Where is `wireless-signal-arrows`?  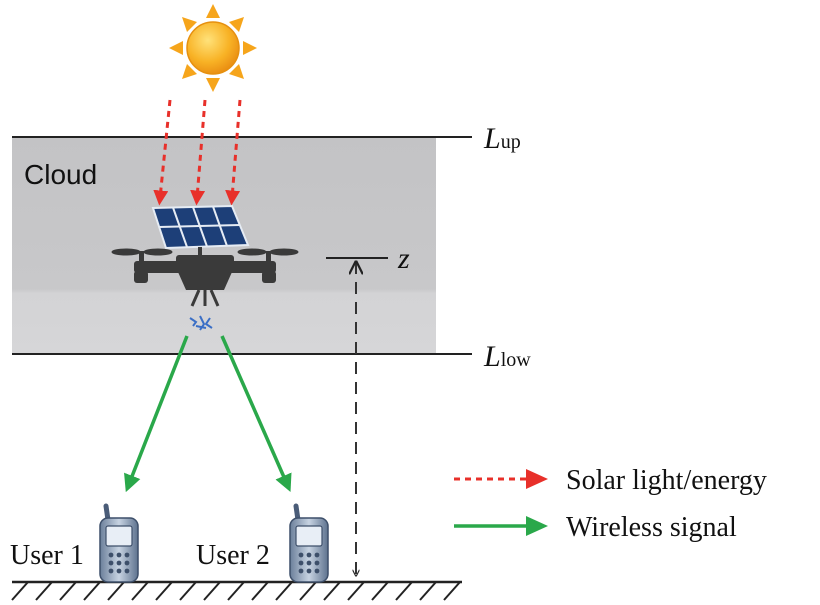
wireless-signal-arrows is located at coordinates (208, 414).